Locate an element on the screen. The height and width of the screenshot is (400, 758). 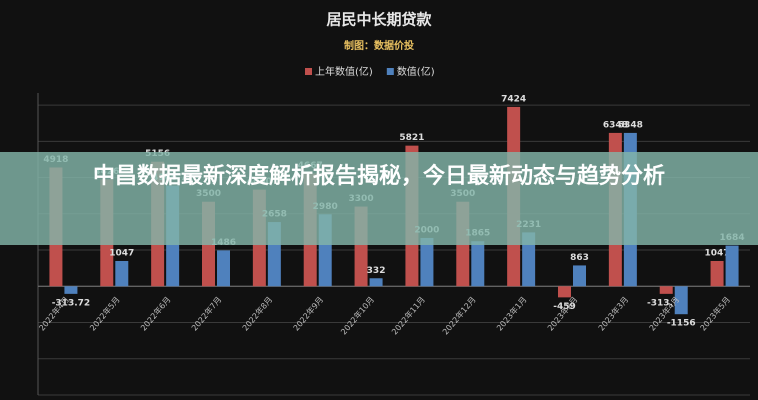
value-label: 7424 is located at coordinates (513, 99).